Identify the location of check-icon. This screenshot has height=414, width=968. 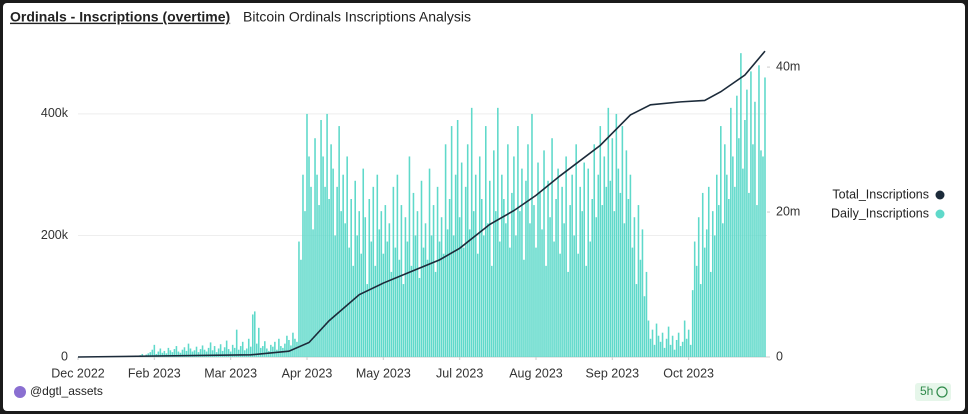
(942, 392).